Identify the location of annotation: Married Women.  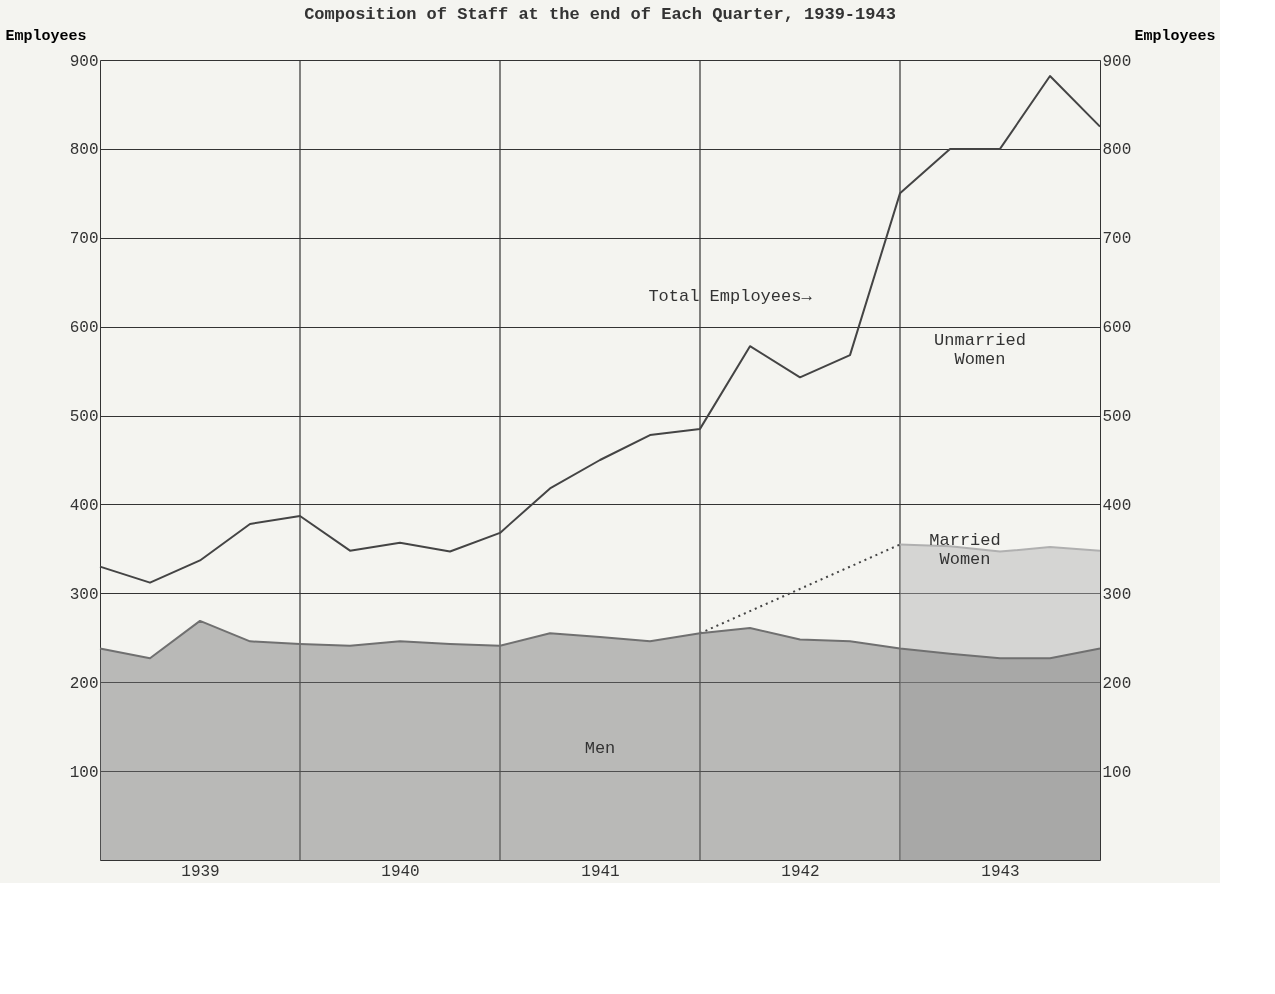
(965, 550).